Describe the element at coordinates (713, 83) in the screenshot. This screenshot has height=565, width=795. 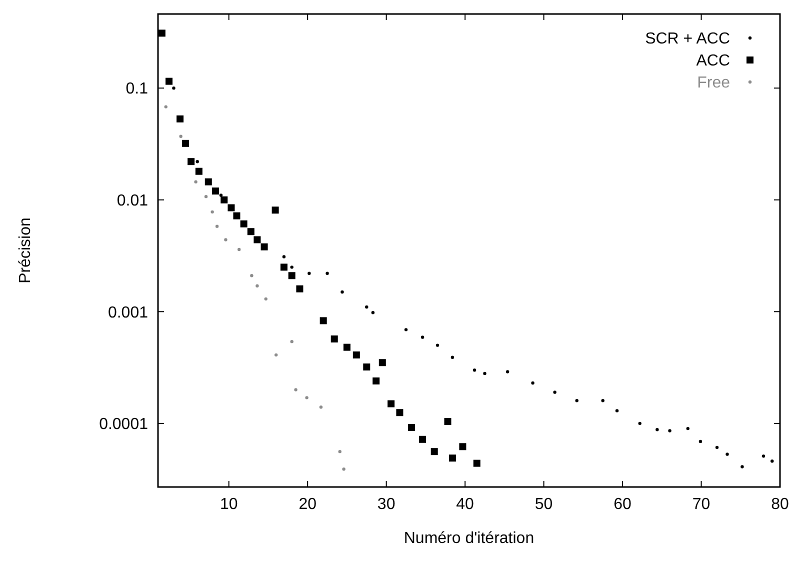
I see `legend-label: Free` at that location.